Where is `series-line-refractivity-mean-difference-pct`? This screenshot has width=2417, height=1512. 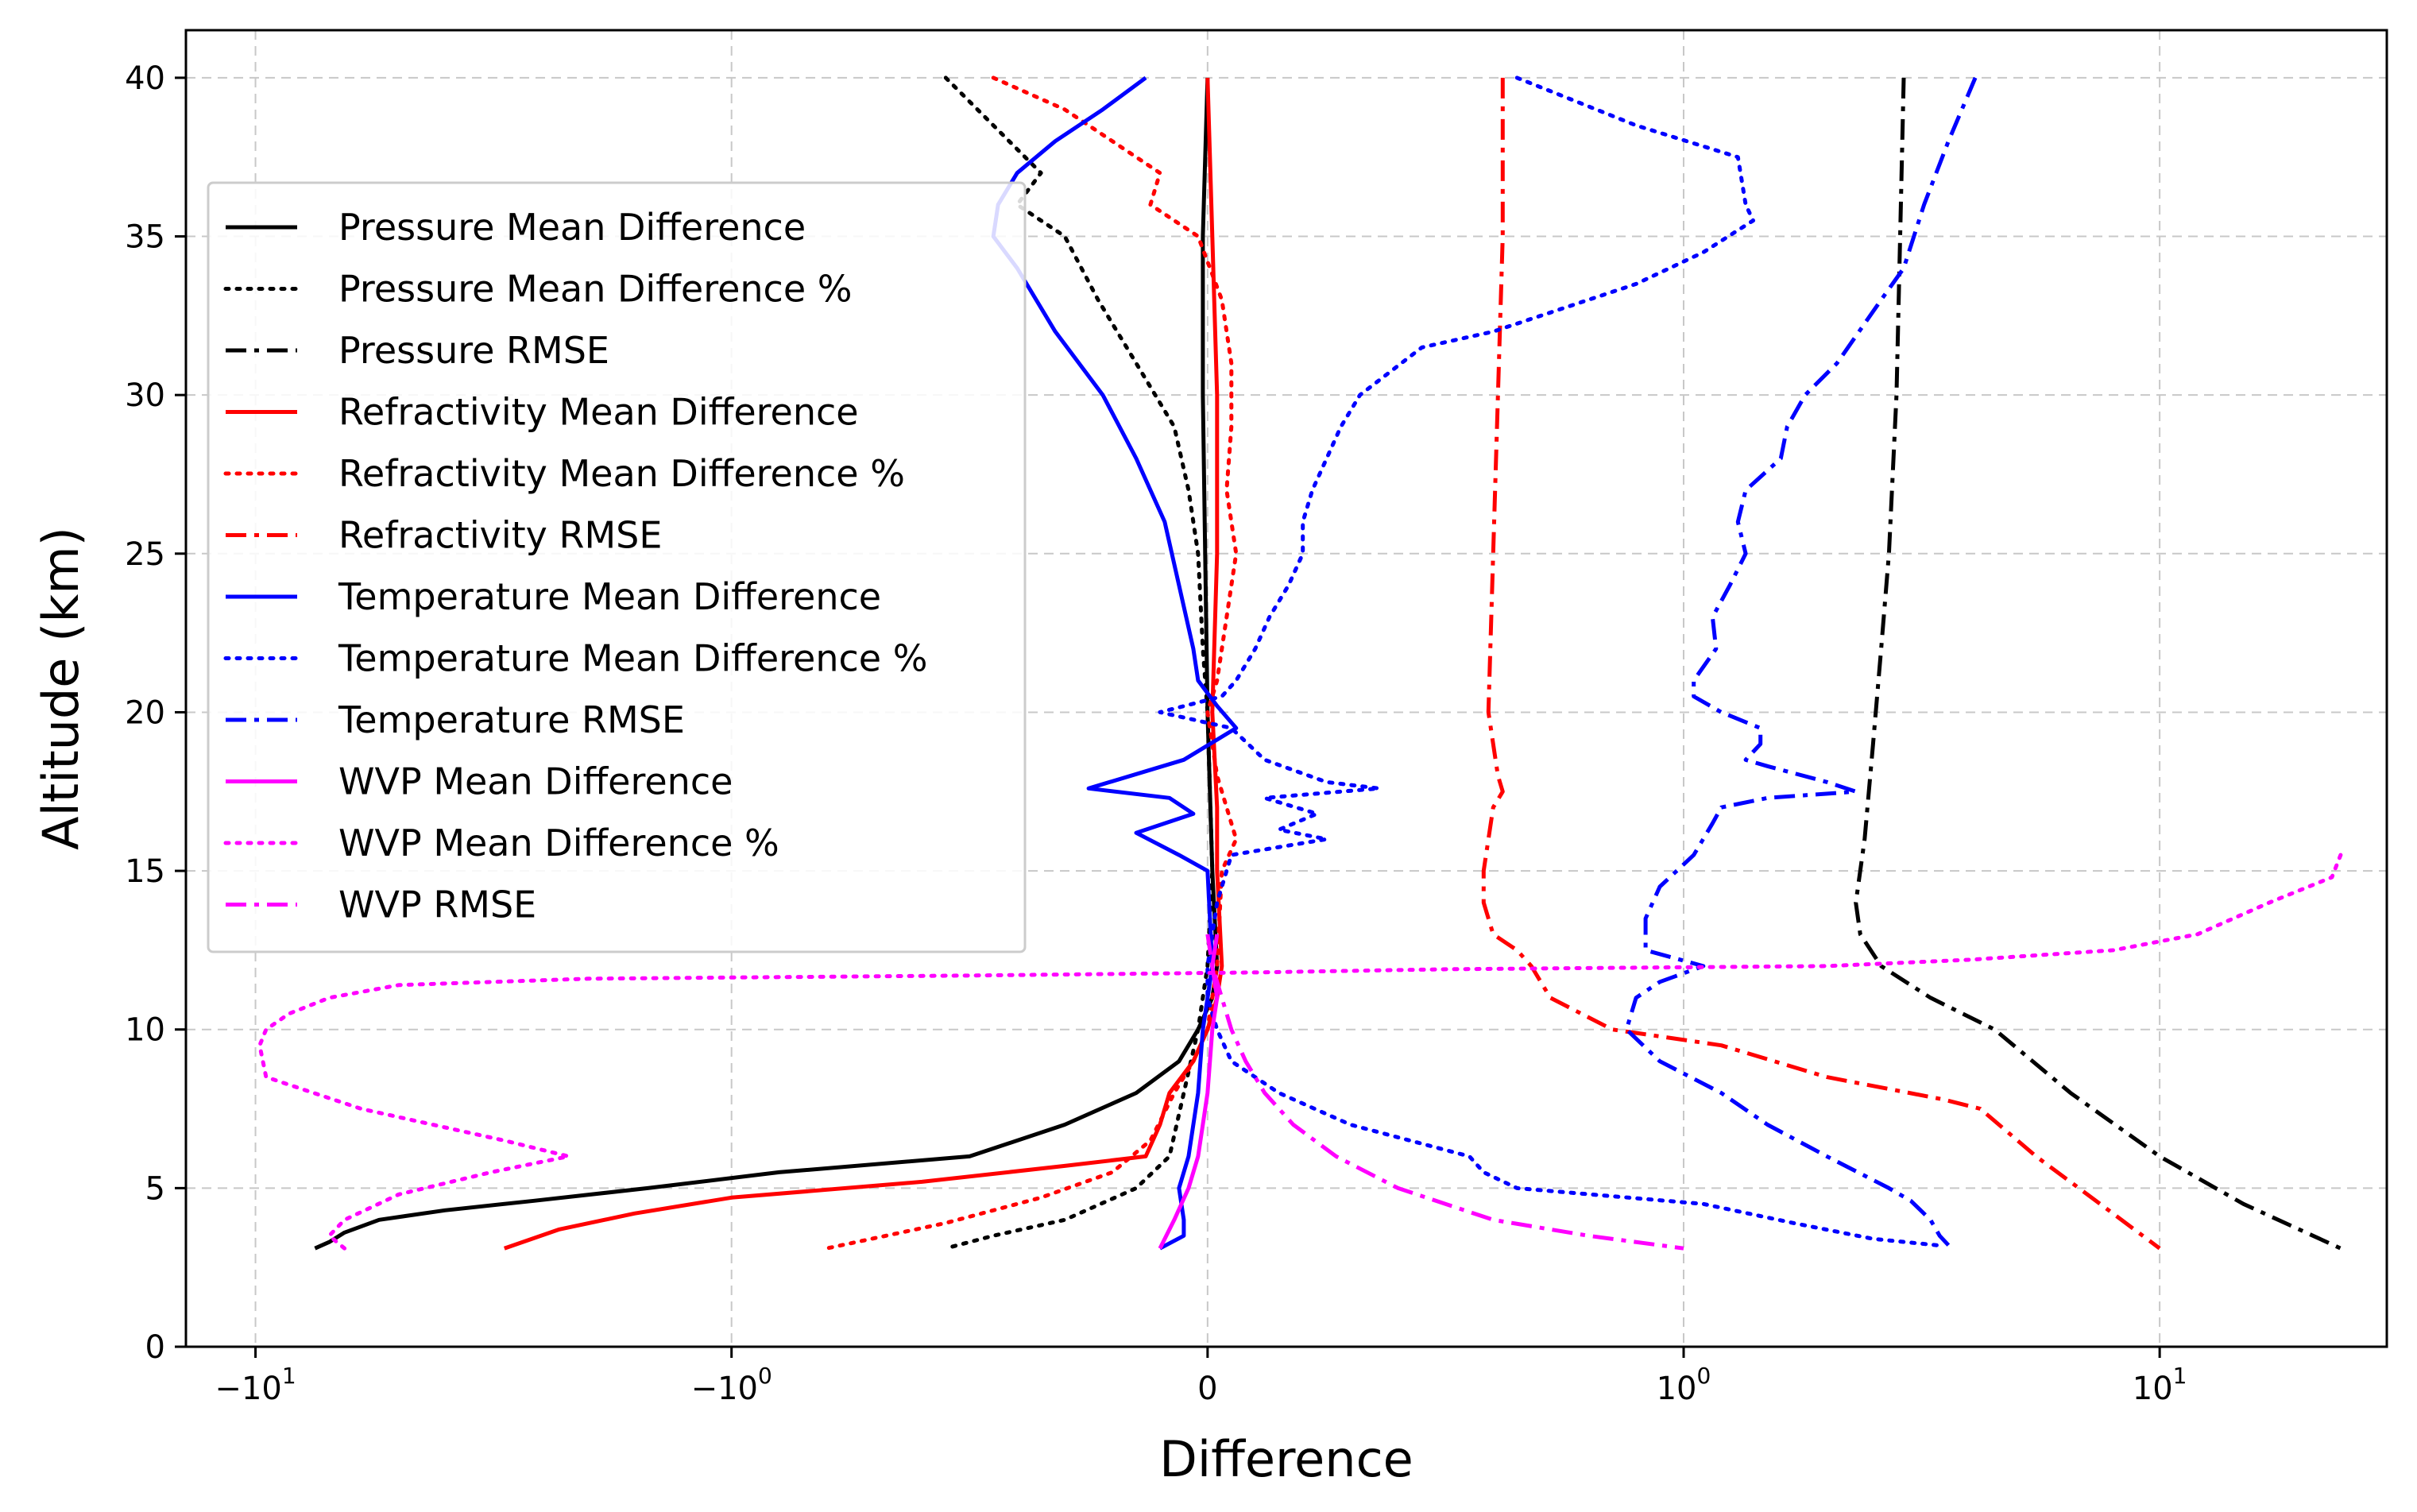
series-line-refractivity-mean-difference-pct is located at coordinates (1032, 663).